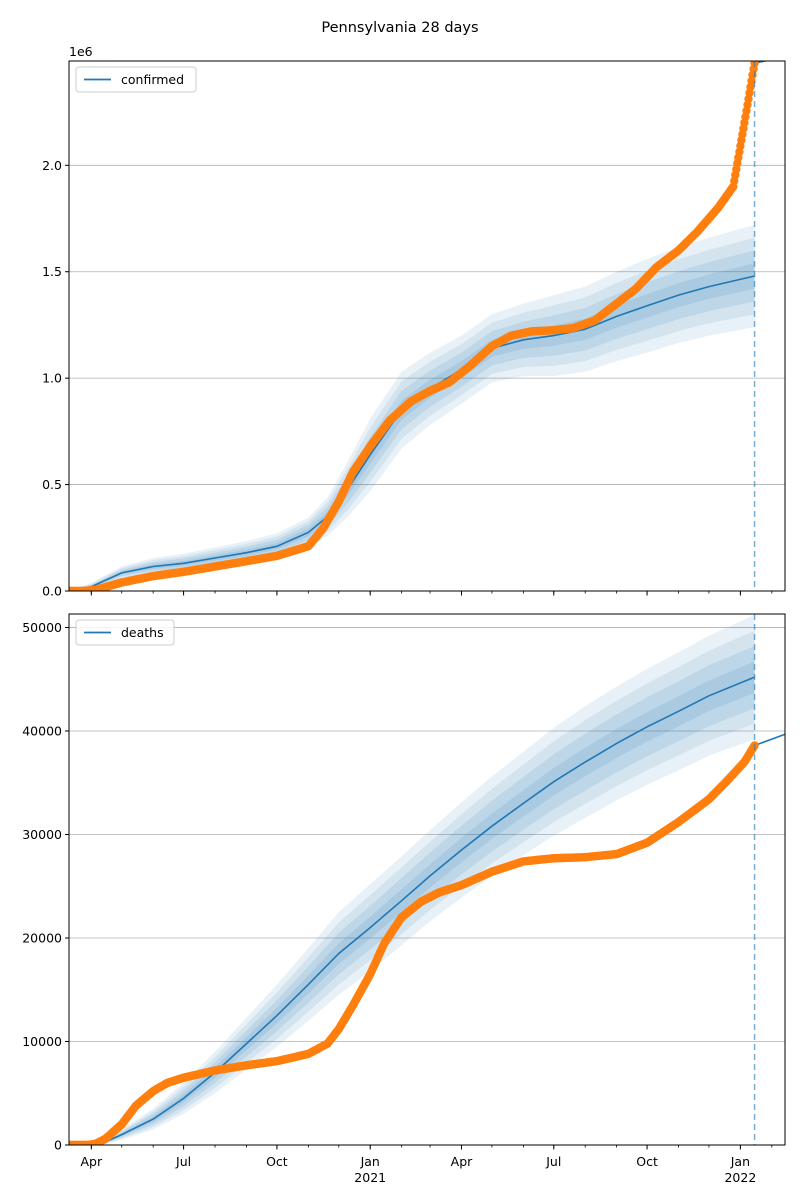 The height and width of the screenshot is (1200, 800). Describe the element at coordinates (42, 937) in the screenshot. I see `y-tick-label: 20000` at that location.